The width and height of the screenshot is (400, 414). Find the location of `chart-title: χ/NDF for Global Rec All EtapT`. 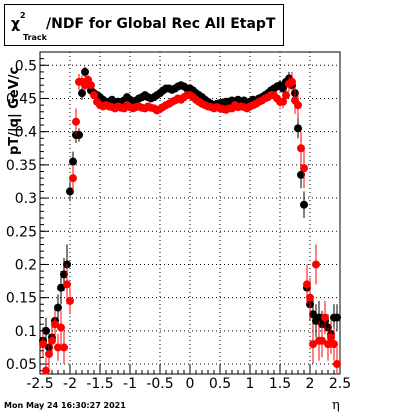

chart-title: χ/NDF for Global Rec All EtapT is located at coordinates (143, 24).